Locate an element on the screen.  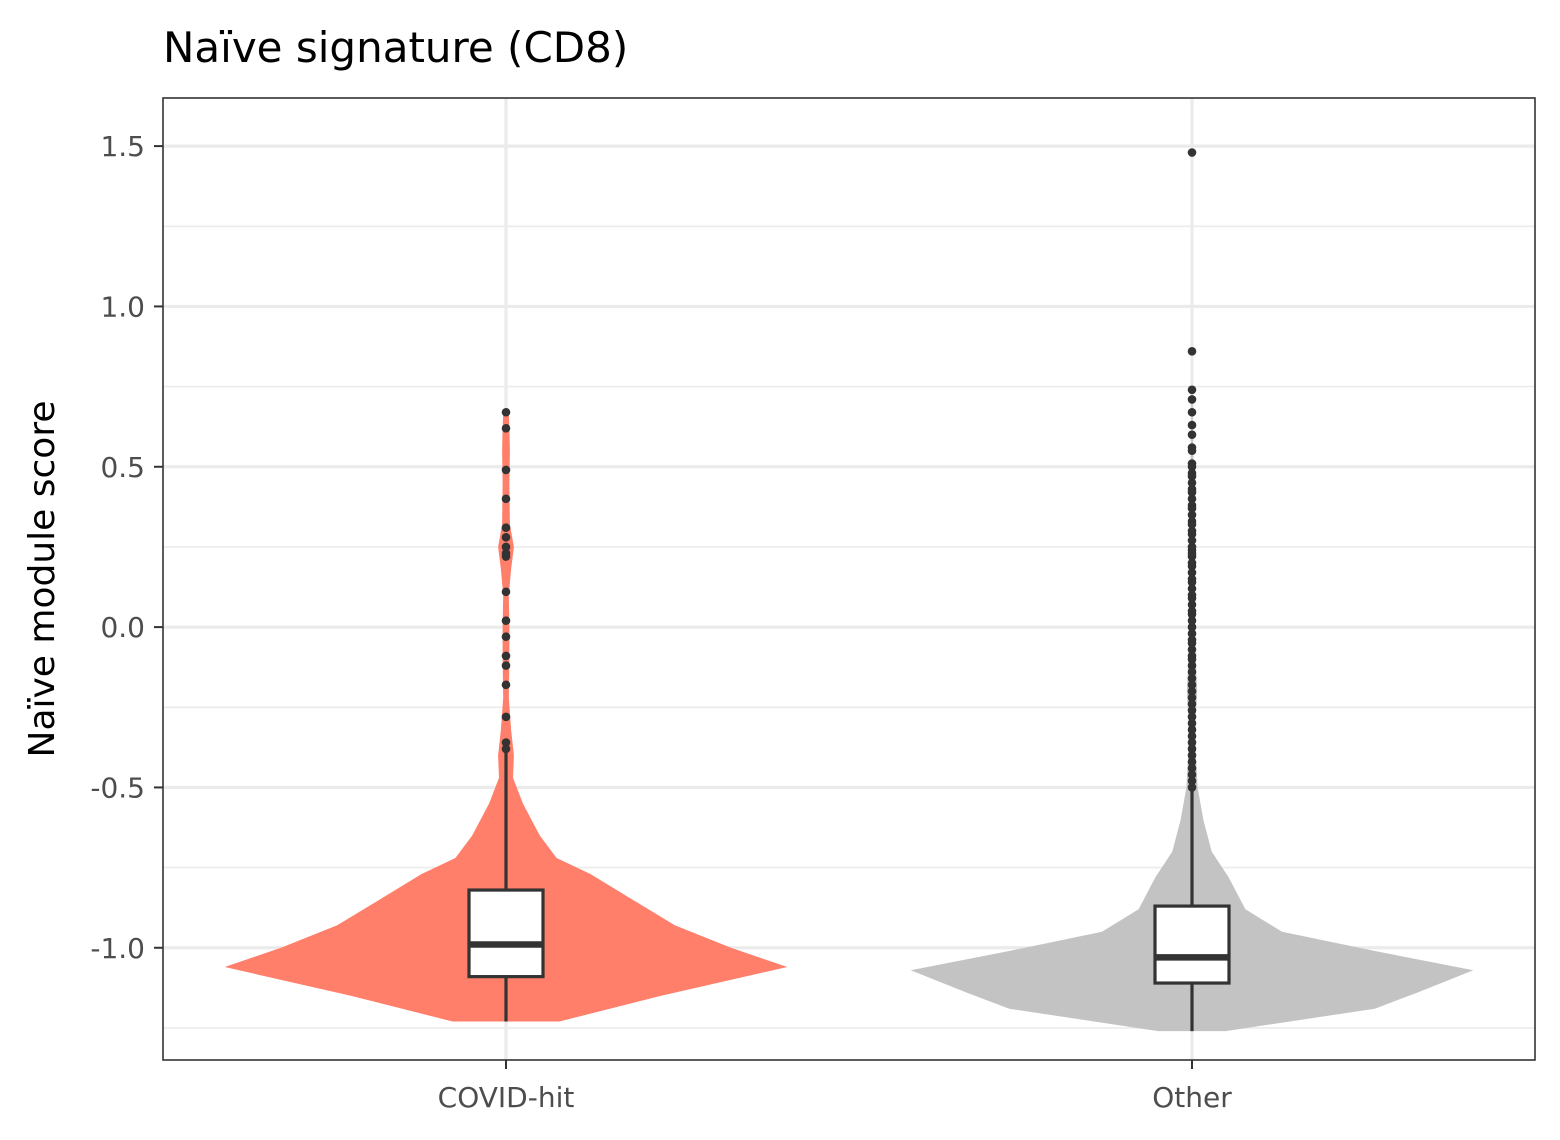
x-tick-label: Other is located at coordinates (1192, 1097).